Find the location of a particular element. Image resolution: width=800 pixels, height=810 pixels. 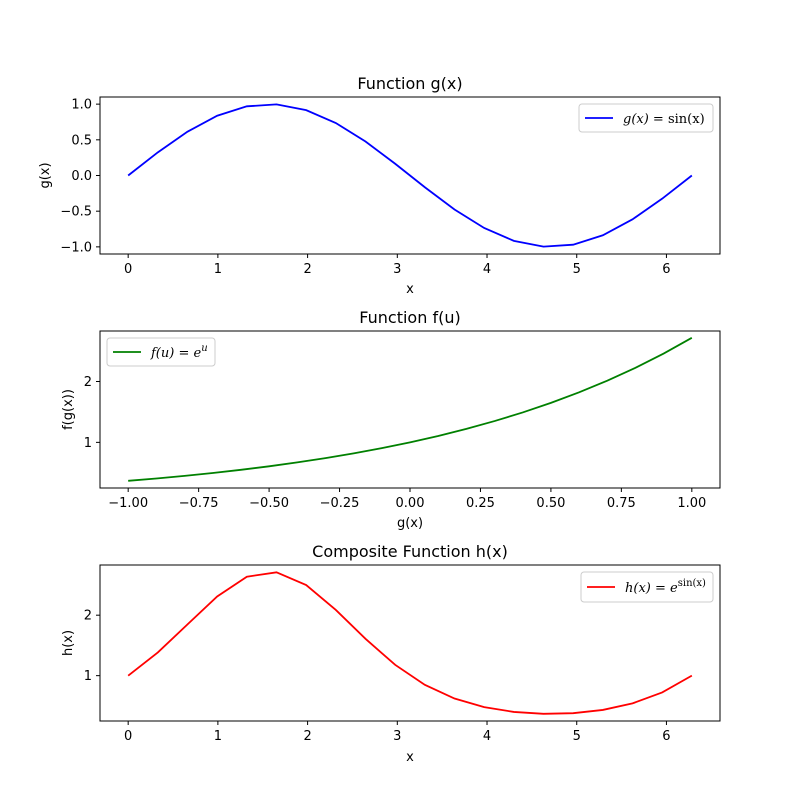

x-tick-label: 0.00 is located at coordinates (410, 503).